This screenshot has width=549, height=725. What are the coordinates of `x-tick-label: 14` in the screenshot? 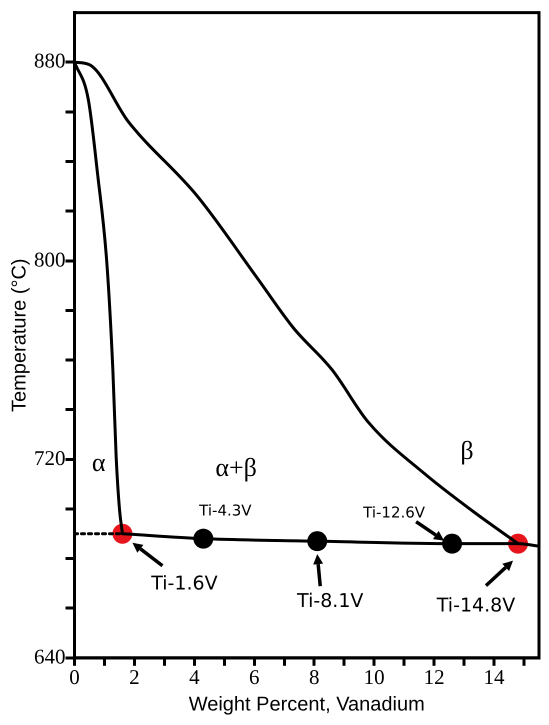 It's located at (495, 676).